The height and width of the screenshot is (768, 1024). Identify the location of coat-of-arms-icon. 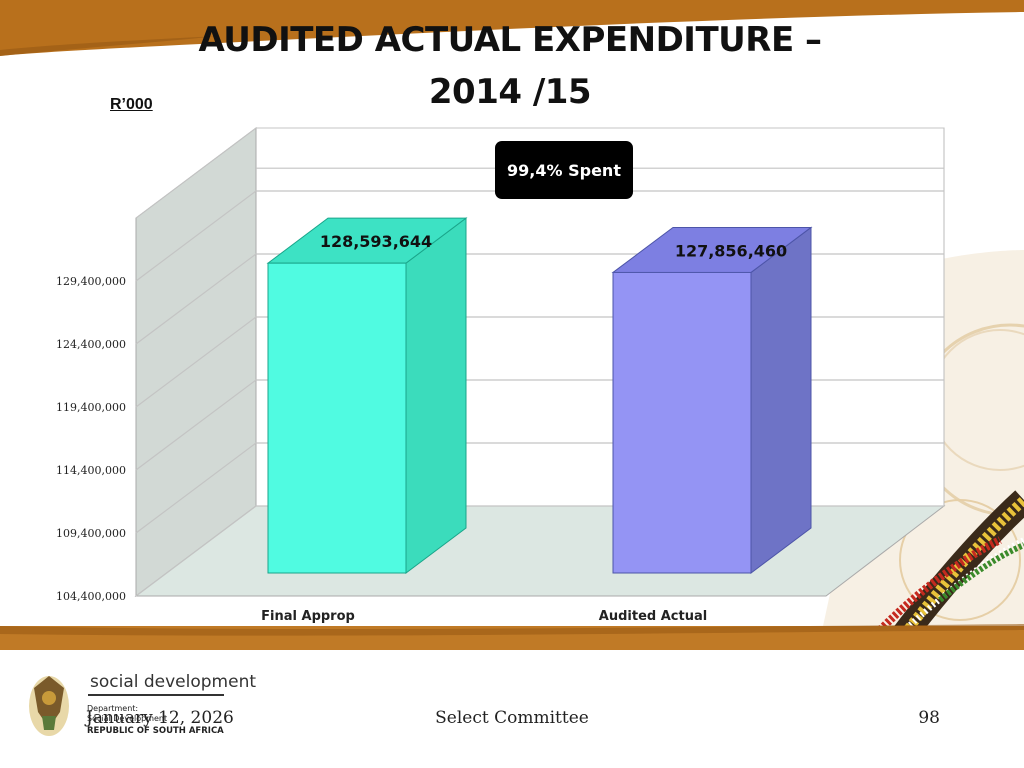
(49, 706).